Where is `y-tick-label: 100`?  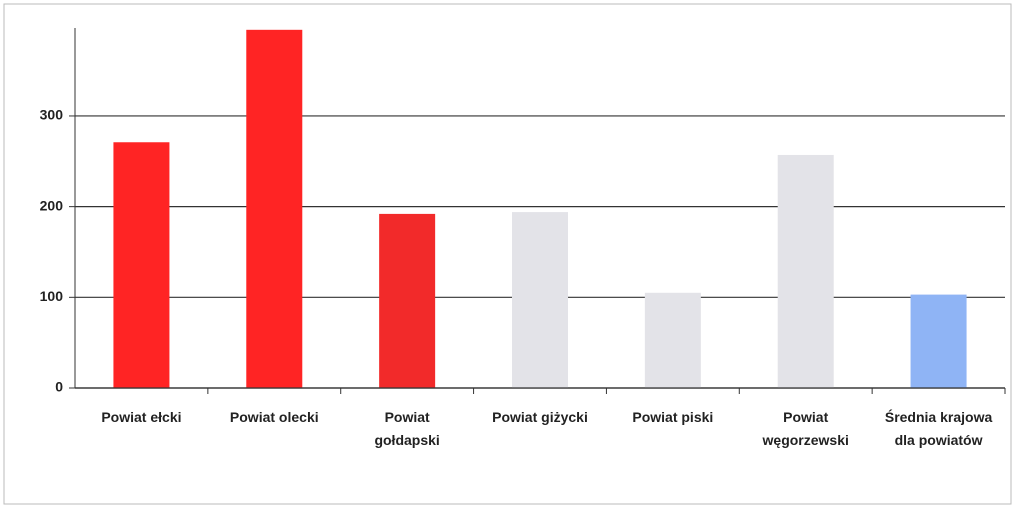 y-tick-label: 100 is located at coordinates (52, 296).